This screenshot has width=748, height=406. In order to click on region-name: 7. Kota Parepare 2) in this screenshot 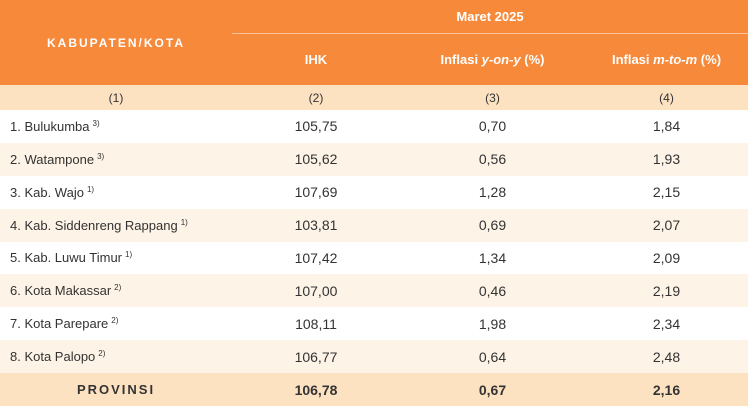, I will do `click(116, 323)`.